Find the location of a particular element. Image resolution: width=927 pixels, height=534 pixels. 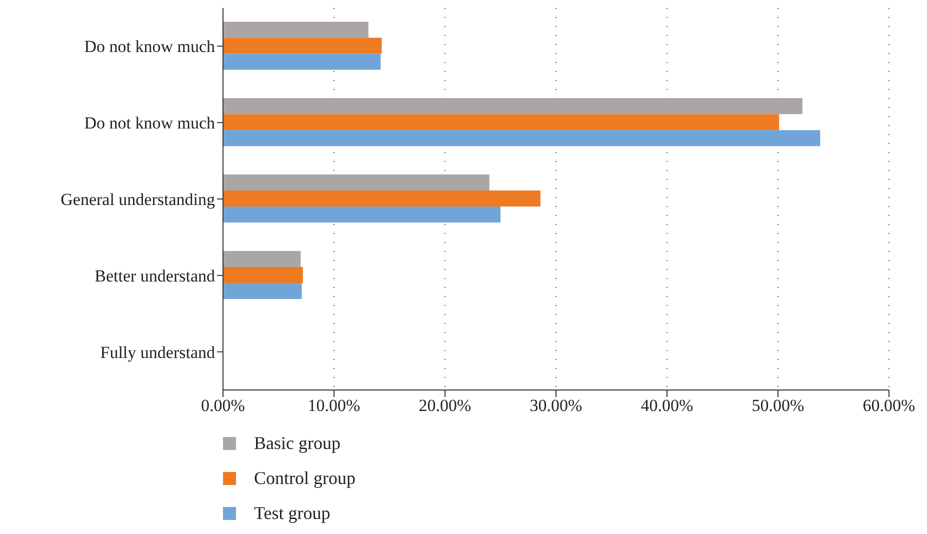

x-tick-label: 50.00% is located at coordinates (778, 406).